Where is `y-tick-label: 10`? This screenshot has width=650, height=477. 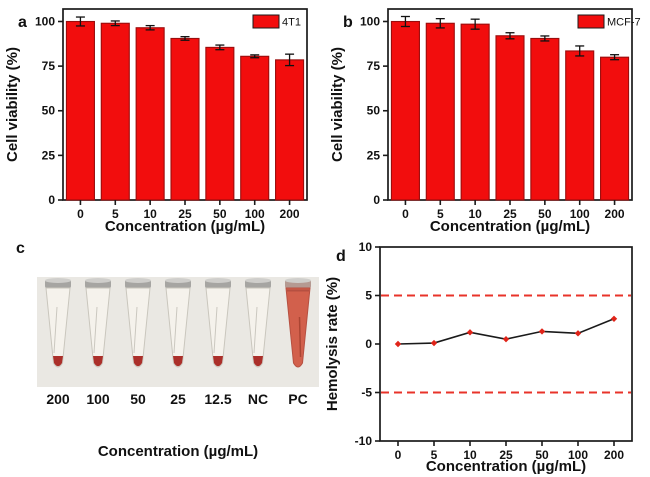 y-tick-label: 10 is located at coordinates (366, 247).